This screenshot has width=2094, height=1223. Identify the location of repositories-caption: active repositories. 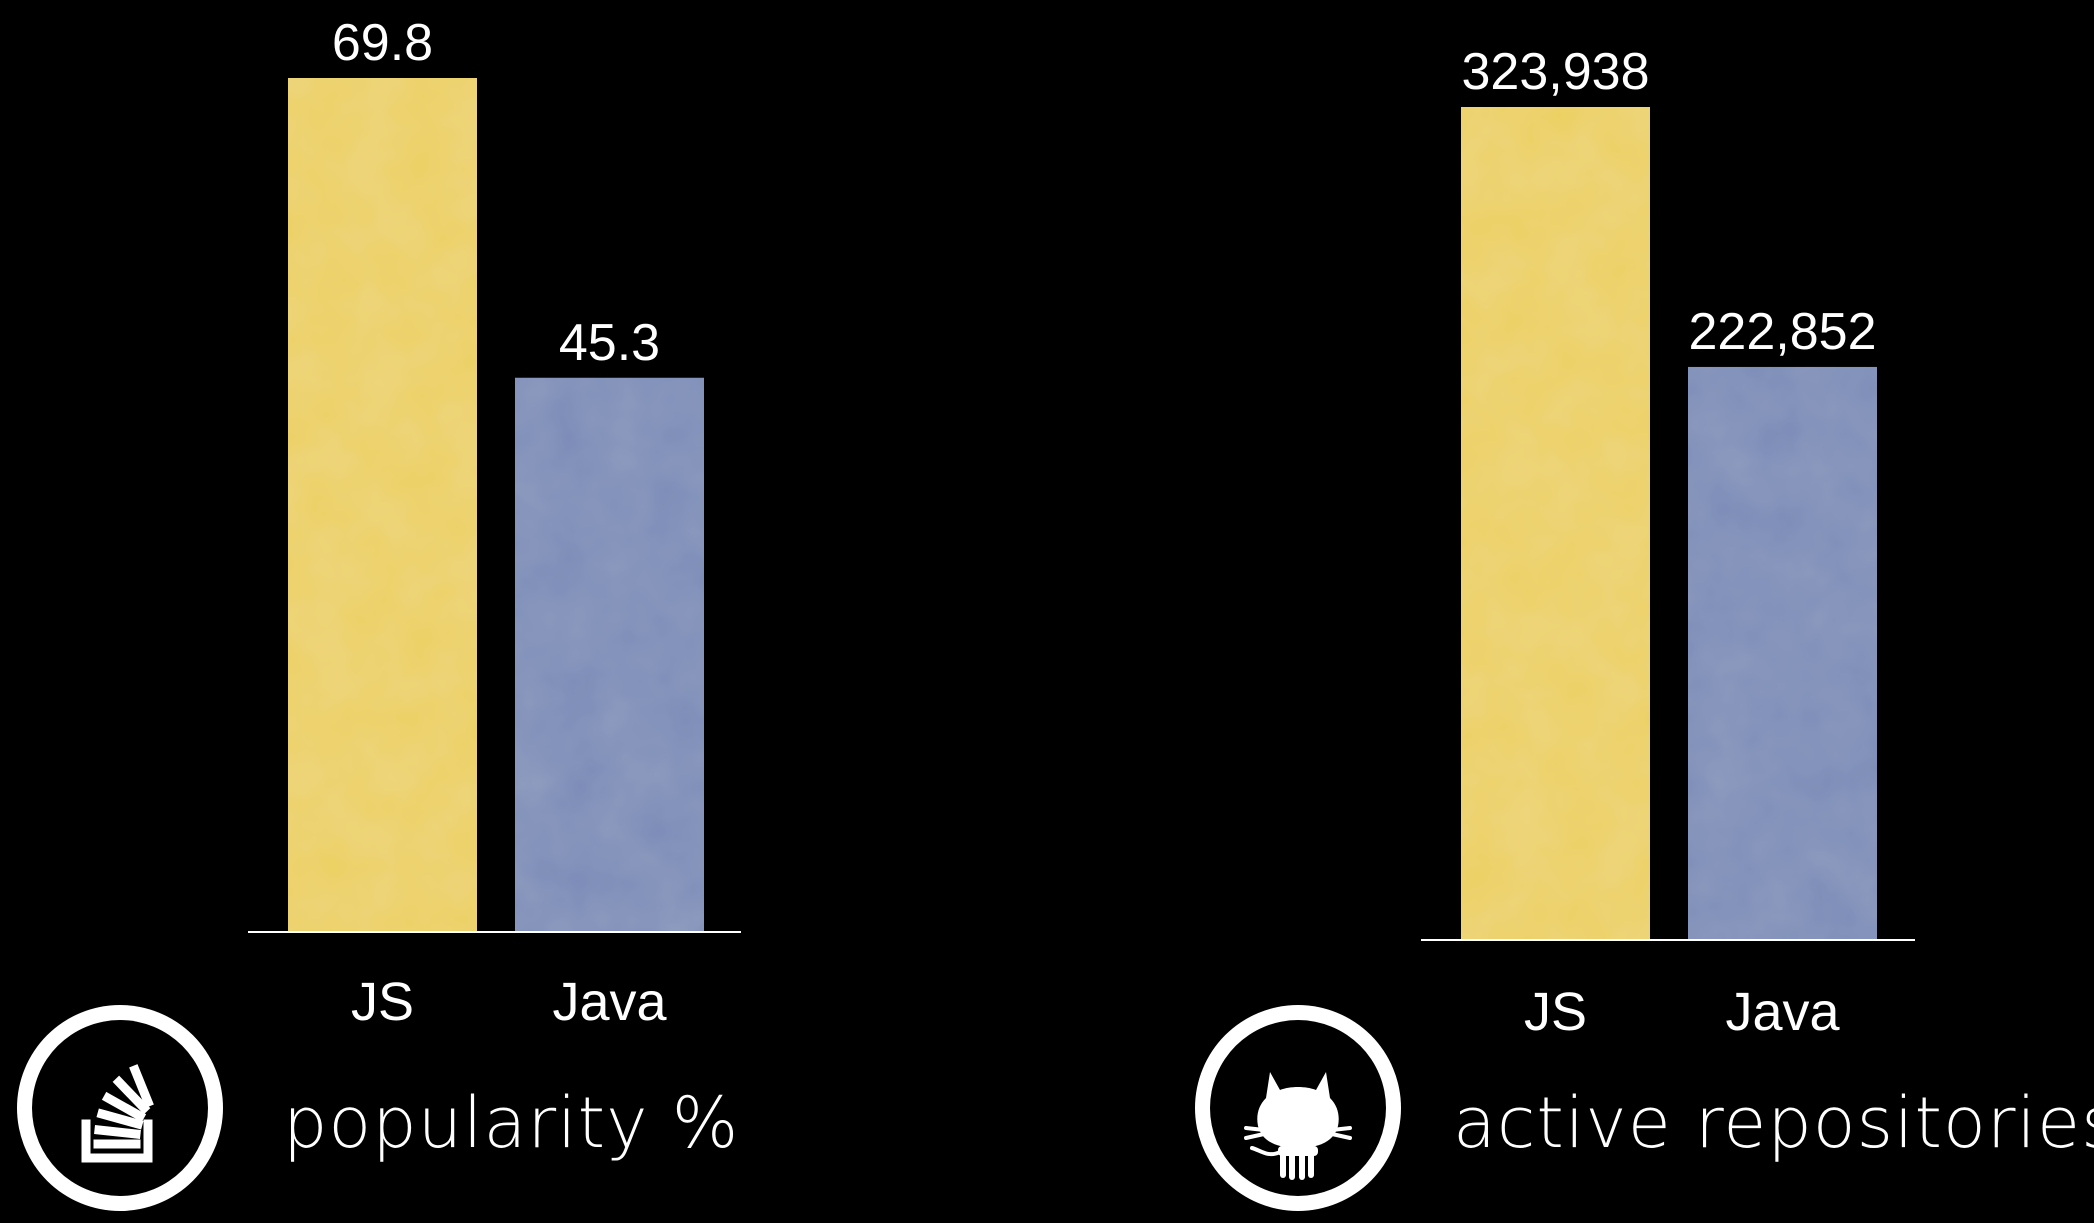
(1773, 1123).